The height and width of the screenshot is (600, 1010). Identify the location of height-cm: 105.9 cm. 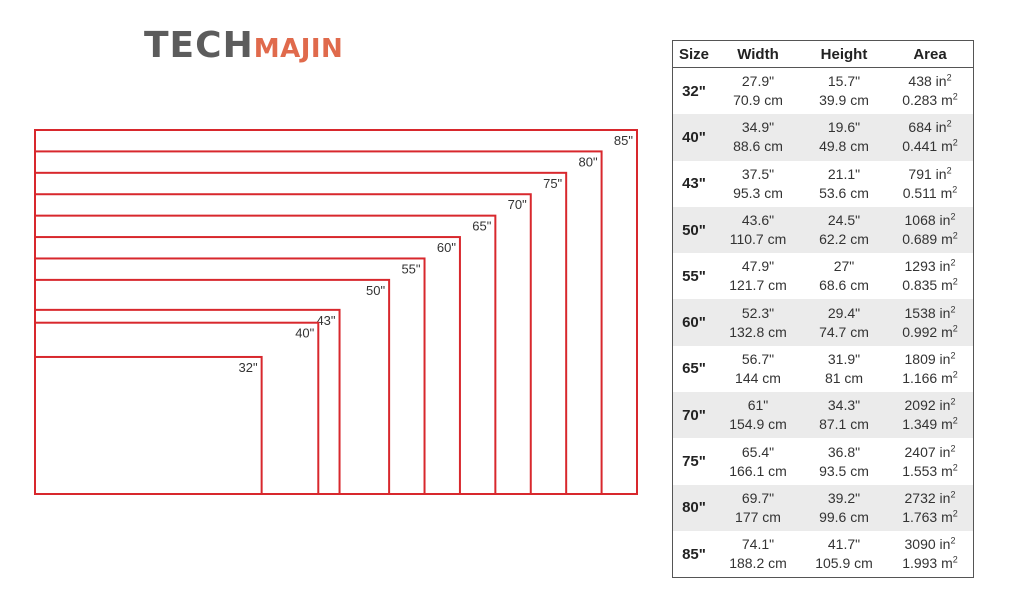
(844, 563).